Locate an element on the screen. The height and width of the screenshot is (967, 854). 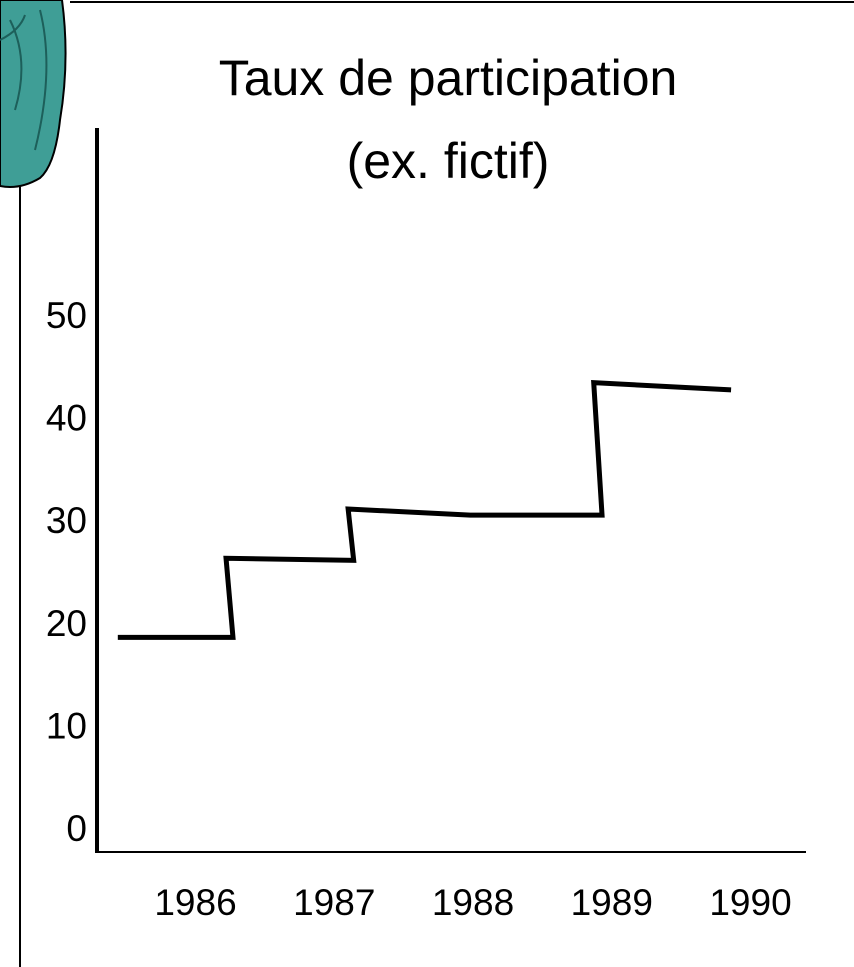
y-tick-label: 0 is located at coordinates (76, 828).